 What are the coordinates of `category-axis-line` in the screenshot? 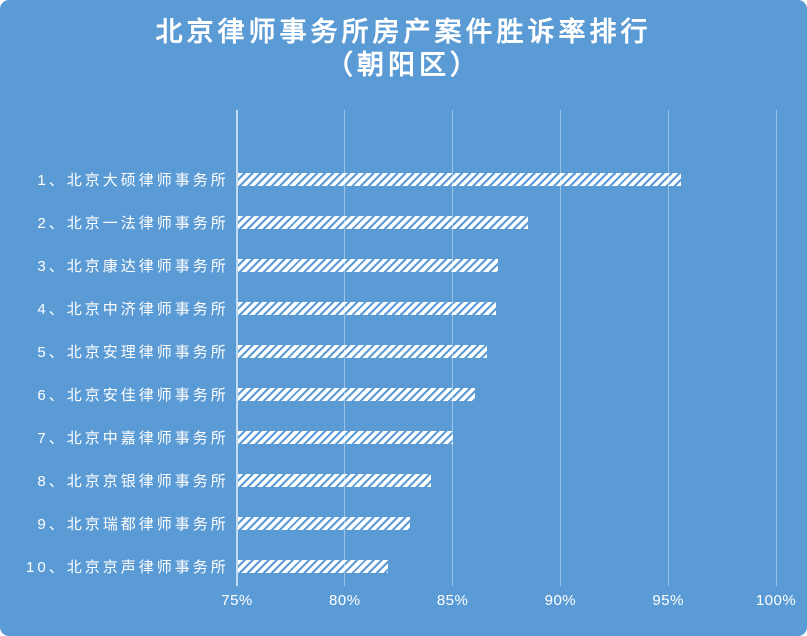 It's located at (237, 348).